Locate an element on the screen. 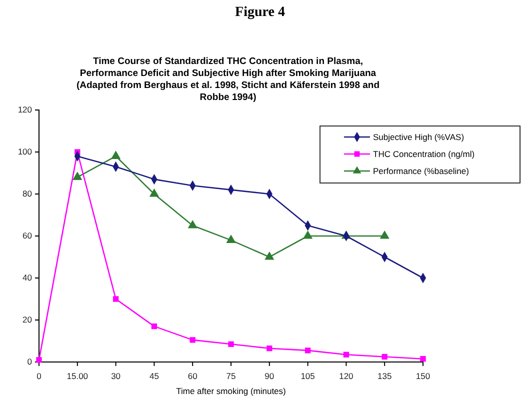 The width and height of the screenshot is (521, 404). x-tick-label: 0 is located at coordinates (39, 376).